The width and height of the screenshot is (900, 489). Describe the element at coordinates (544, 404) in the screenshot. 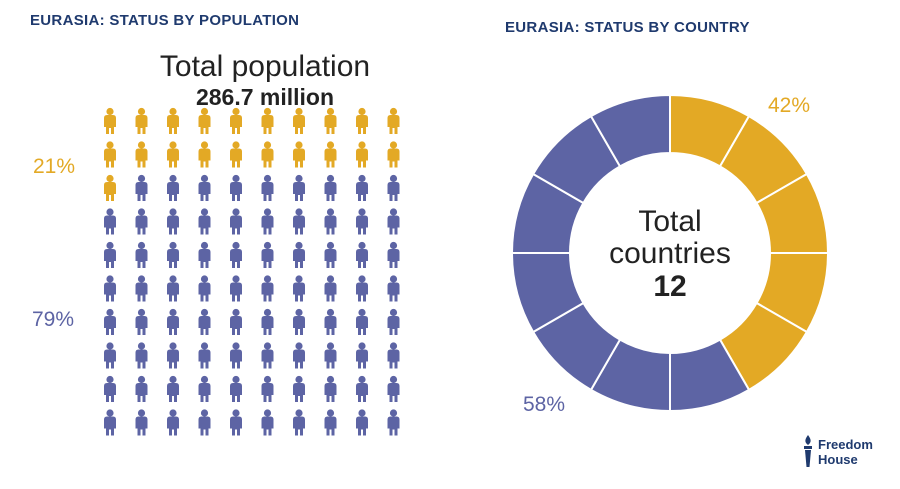

I see `country-blue-percent: 58%` at that location.